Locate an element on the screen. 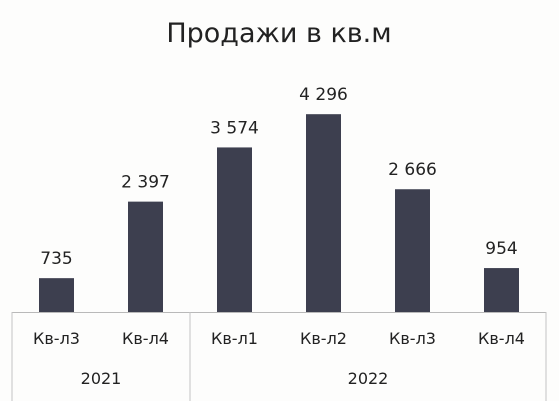 The width and height of the screenshot is (559, 401). category-label-1: Кв-л3 is located at coordinates (56, 338).